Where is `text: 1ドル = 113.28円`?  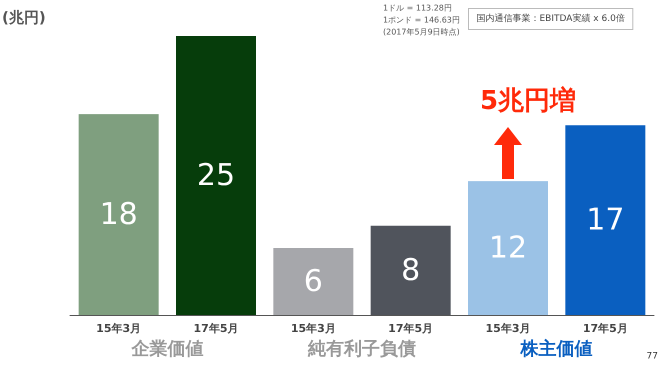
text: 1ドル = 113.28円 is located at coordinates (417, 8).